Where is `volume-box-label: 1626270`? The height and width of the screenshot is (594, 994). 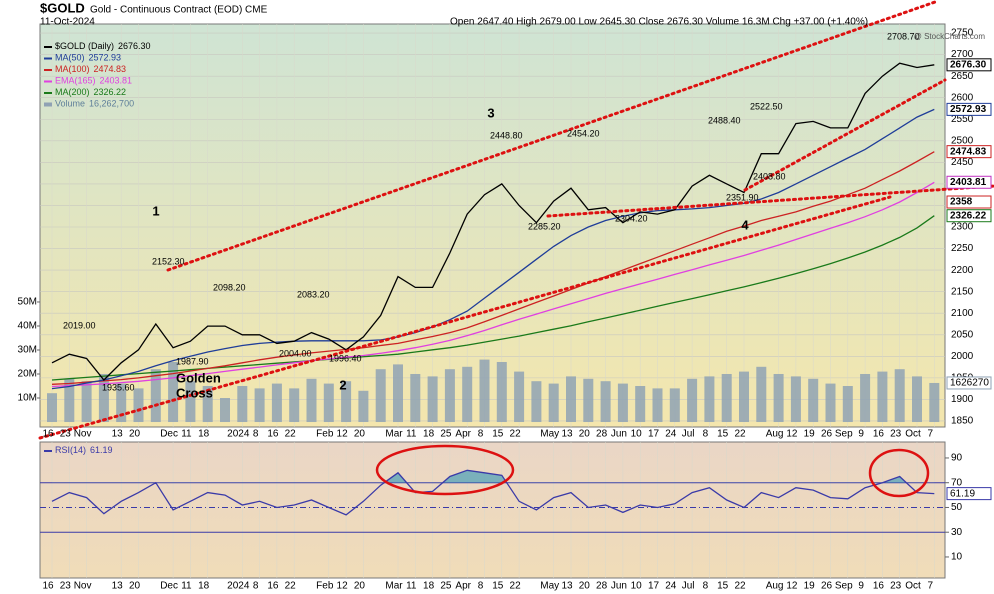
volume-box-label: 1626270 is located at coordinates (969, 383).